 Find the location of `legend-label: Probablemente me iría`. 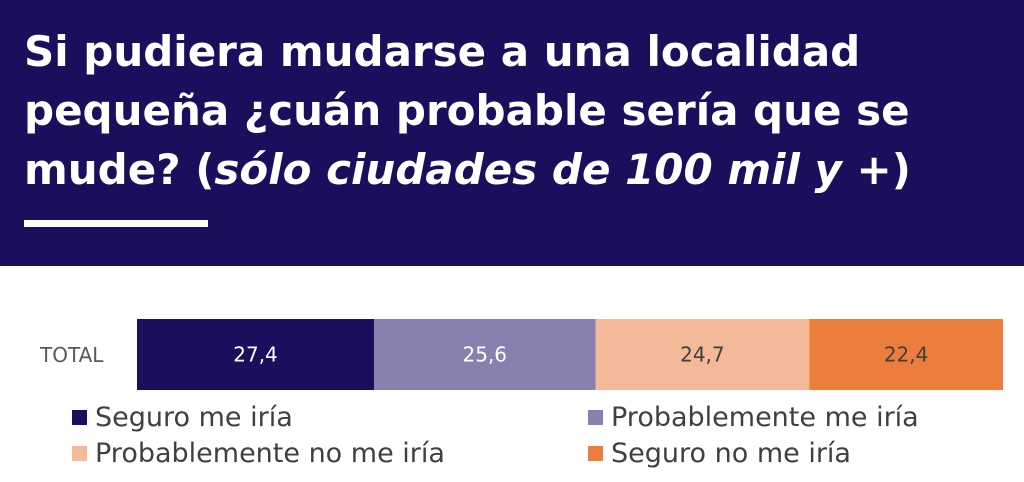

legend-label: Probablemente me iría is located at coordinates (765, 417).